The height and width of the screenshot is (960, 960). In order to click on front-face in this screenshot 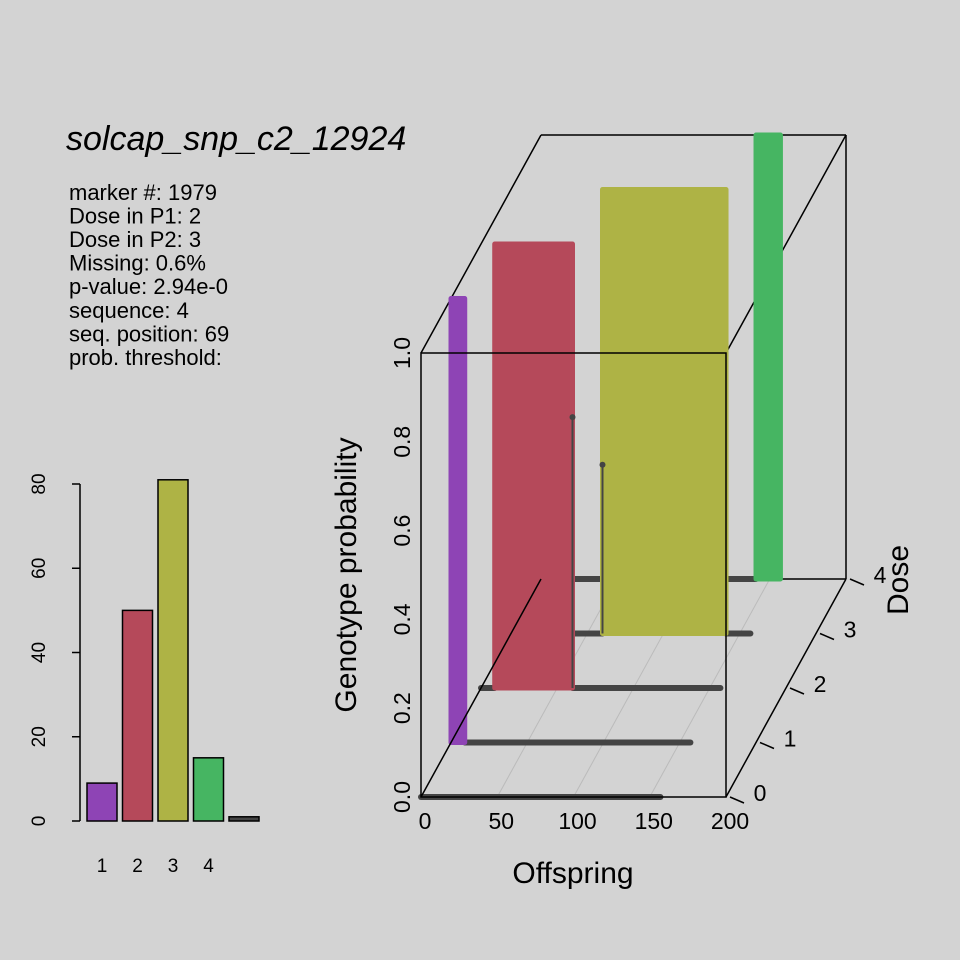, I will do `click(573, 575)`.